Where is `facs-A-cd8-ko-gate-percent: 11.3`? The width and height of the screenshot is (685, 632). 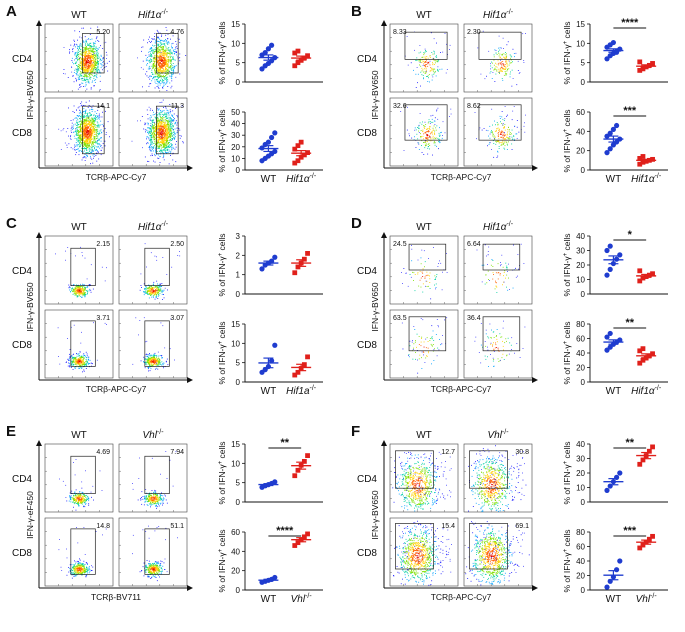 facs-A-cd8-ko-gate-percent: 11.3 is located at coordinates (177, 106).